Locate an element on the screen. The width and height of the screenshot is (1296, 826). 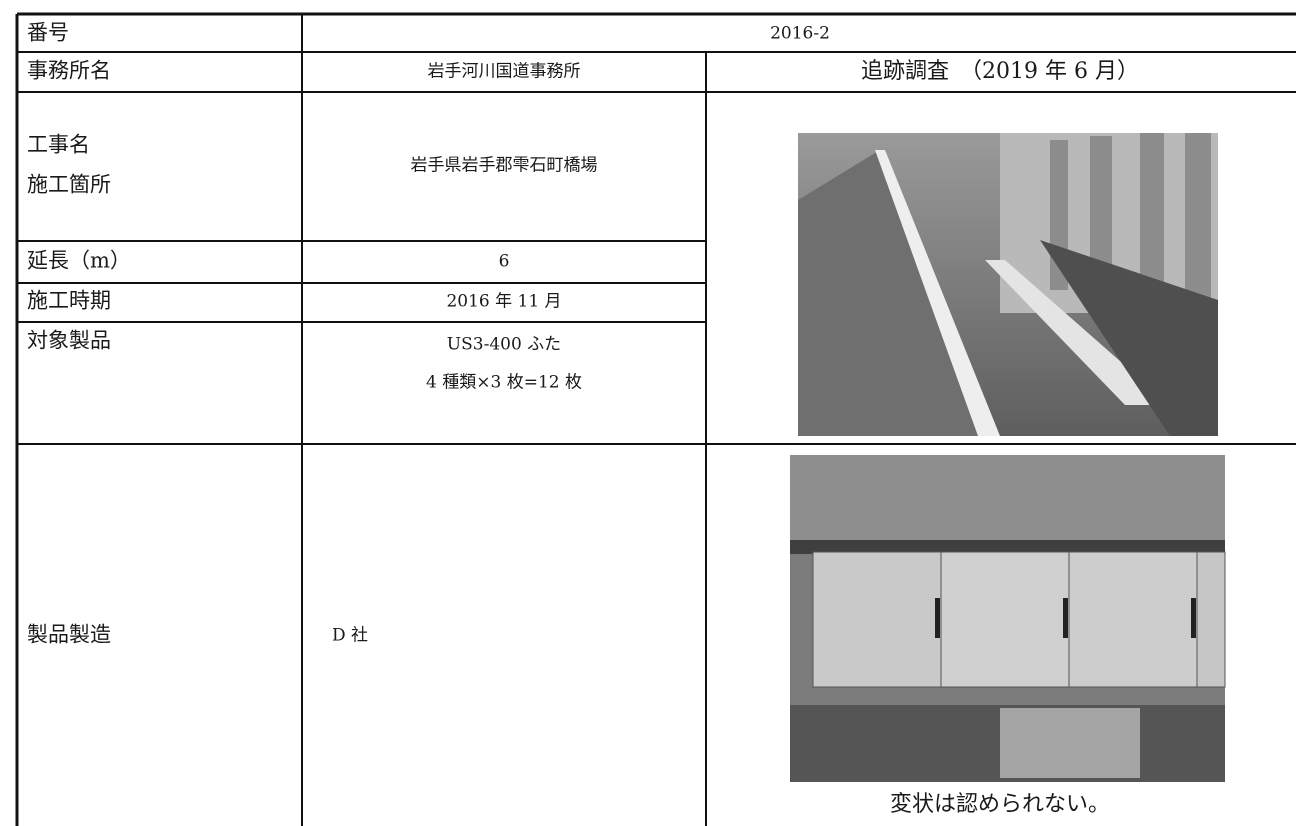
row-value: US3-400 ふた is located at coordinates (504, 345).